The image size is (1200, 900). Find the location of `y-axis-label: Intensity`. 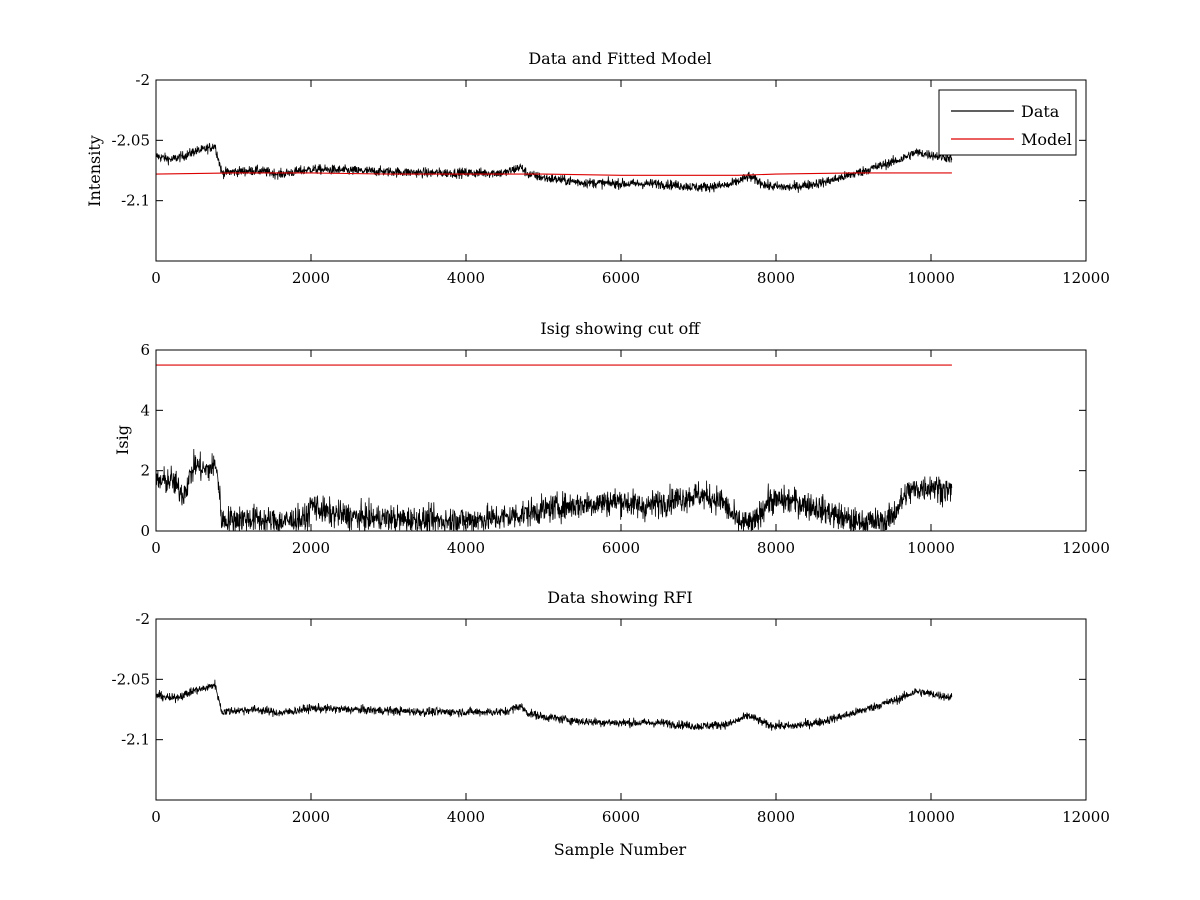

y-axis-label: Intensity is located at coordinates (94, 171).